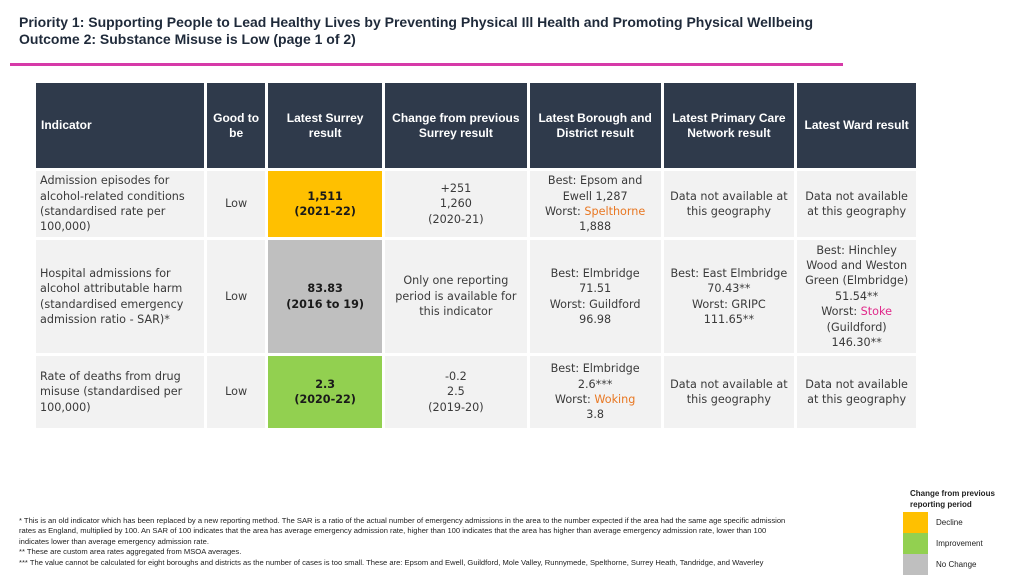 Image resolution: width=1024 pixels, height=576 pixels. I want to click on legend-title: Change from previous reporting period, so click(952, 499).